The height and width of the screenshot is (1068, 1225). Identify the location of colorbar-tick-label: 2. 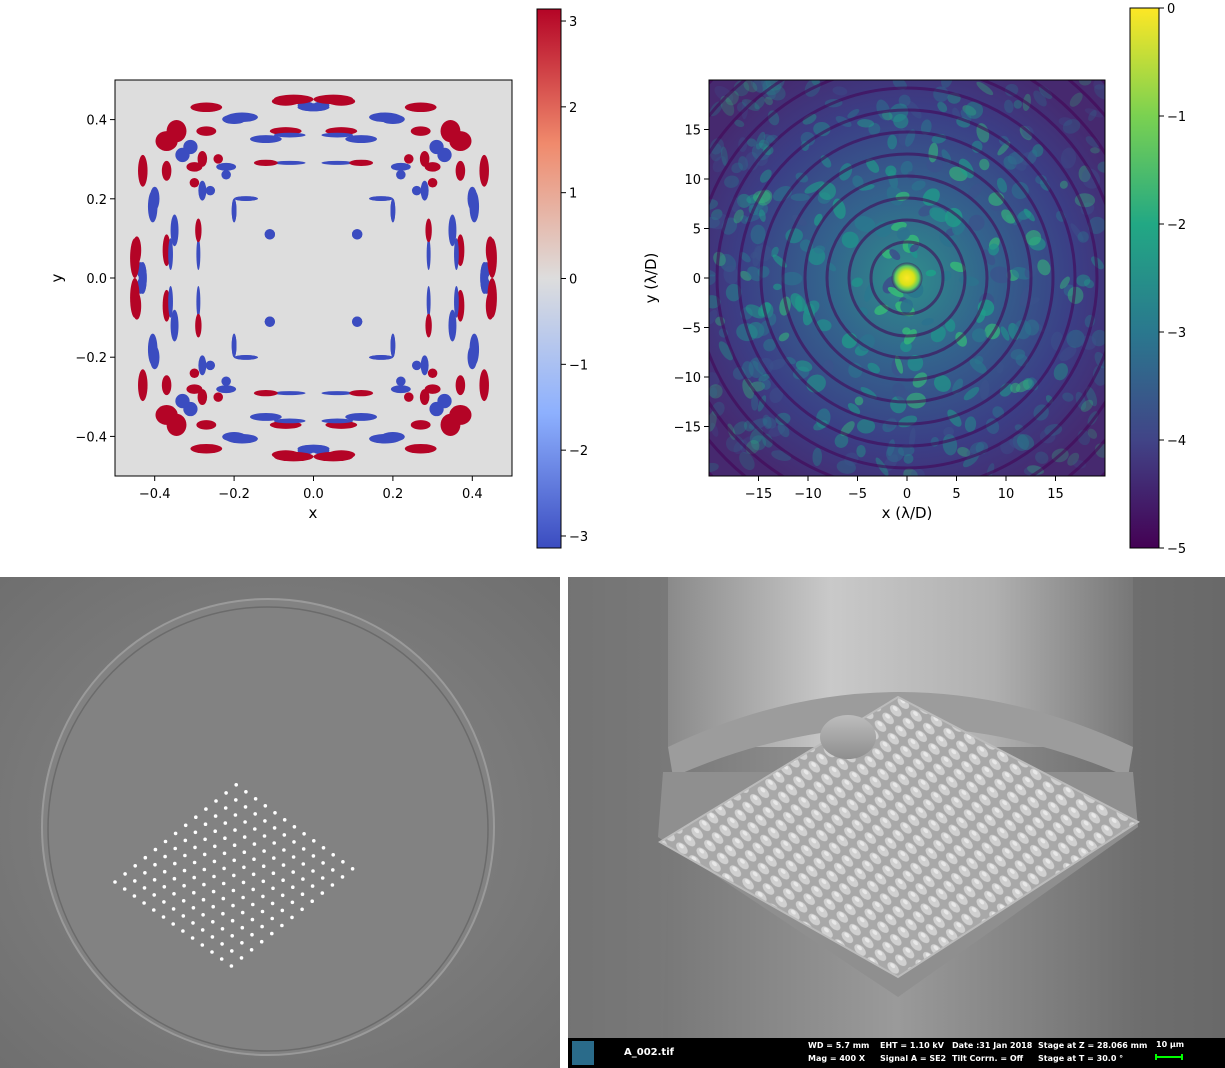
(573, 108).